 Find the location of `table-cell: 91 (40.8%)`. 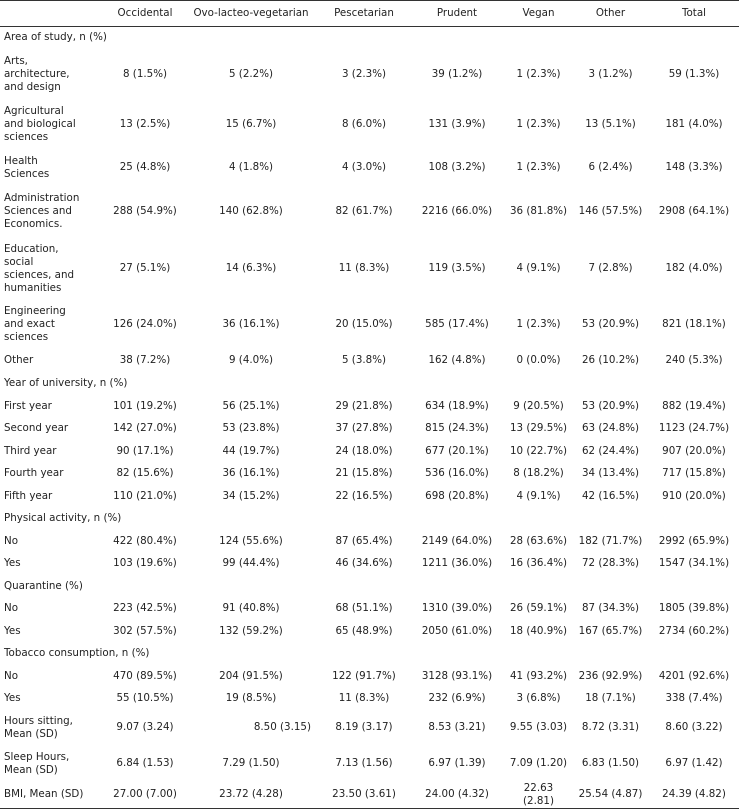

table-cell: 91 (40.8%) is located at coordinates (251, 608).